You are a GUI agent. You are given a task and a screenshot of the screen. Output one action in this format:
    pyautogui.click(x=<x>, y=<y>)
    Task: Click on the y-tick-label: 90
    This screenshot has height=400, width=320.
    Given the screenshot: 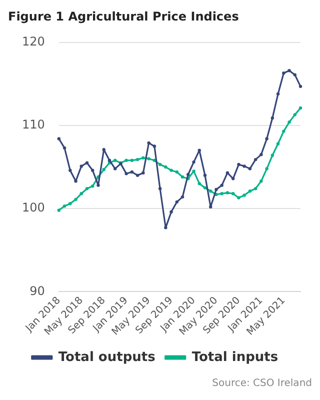 What is the action you would take?
    pyautogui.click(x=37, y=291)
    